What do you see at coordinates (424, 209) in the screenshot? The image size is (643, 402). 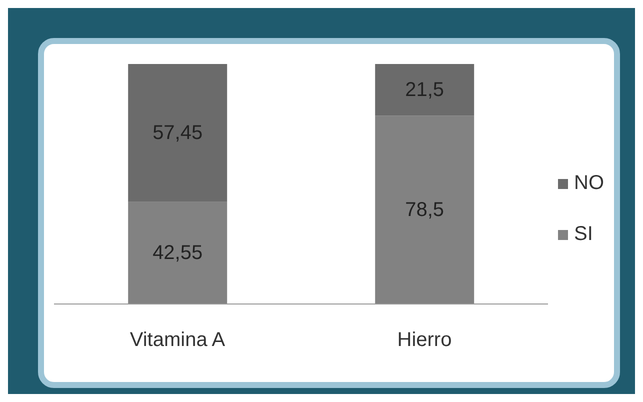 I see `data-label: 78,5` at bounding box center [424, 209].